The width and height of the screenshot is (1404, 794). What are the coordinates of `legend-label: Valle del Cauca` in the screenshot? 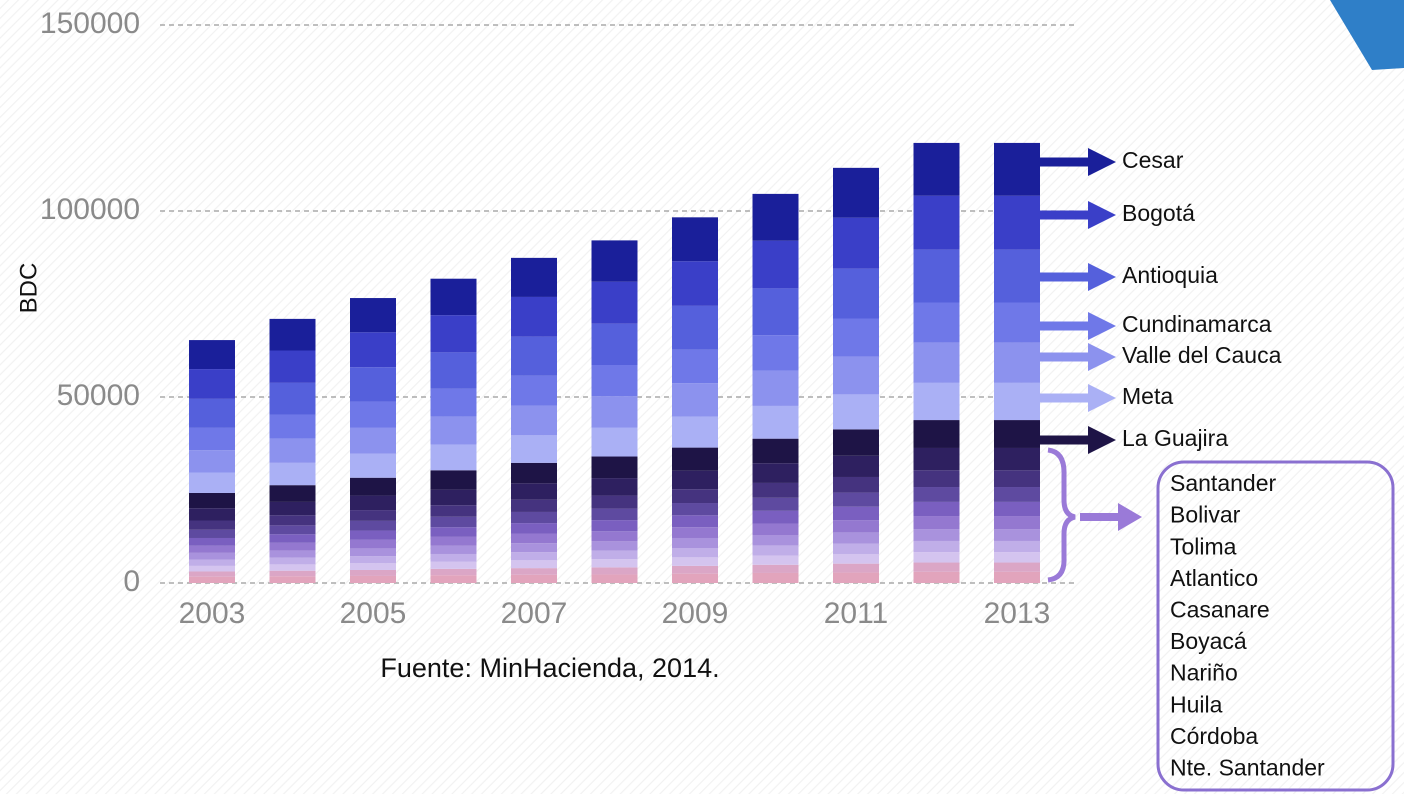 It's located at (1202, 355).